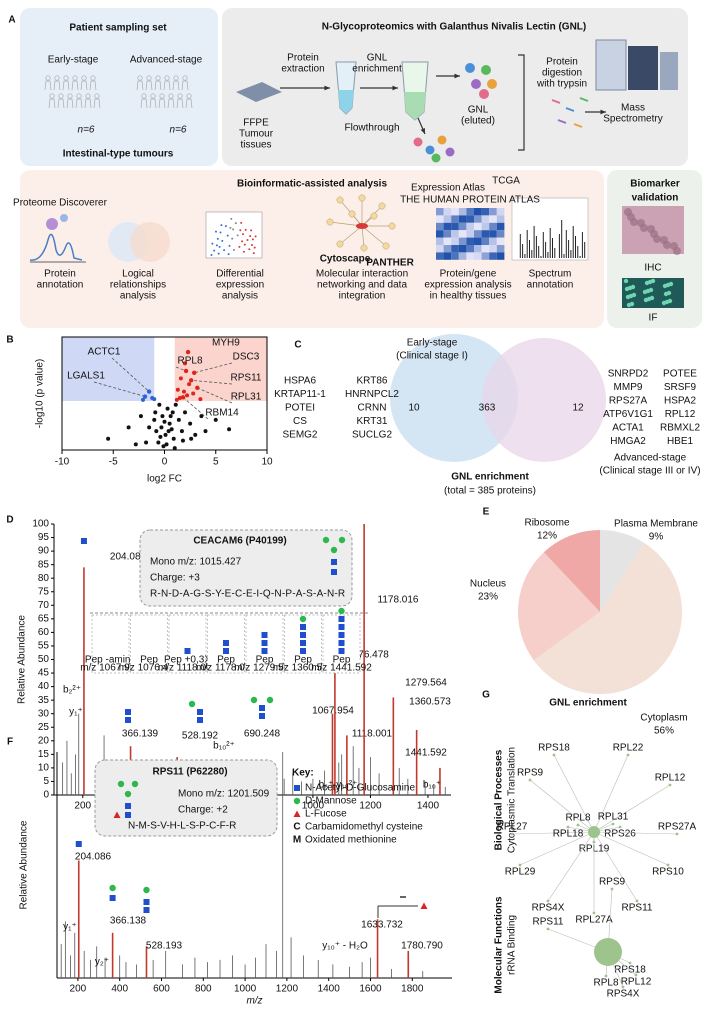 Image resolution: width=710 pixels, height=1009 pixels. Describe the element at coordinates (628, 748) in the screenshot. I see `node-label: RPL22` at that location.